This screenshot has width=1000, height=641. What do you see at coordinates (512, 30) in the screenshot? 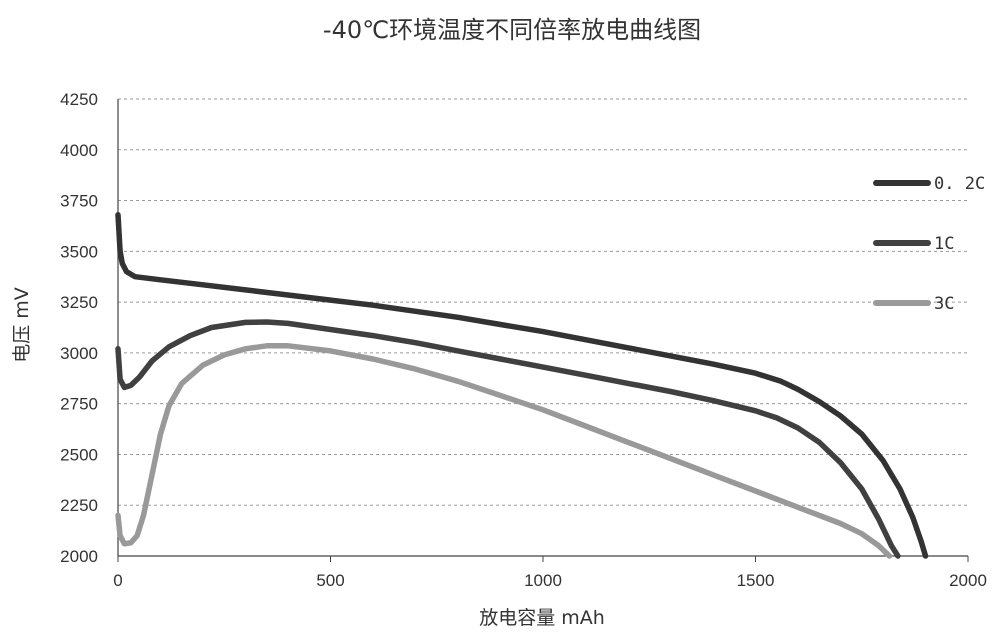
I see `chart-title: -40℃环境温度不同倍率放电曲线图` at bounding box center [512, 30].